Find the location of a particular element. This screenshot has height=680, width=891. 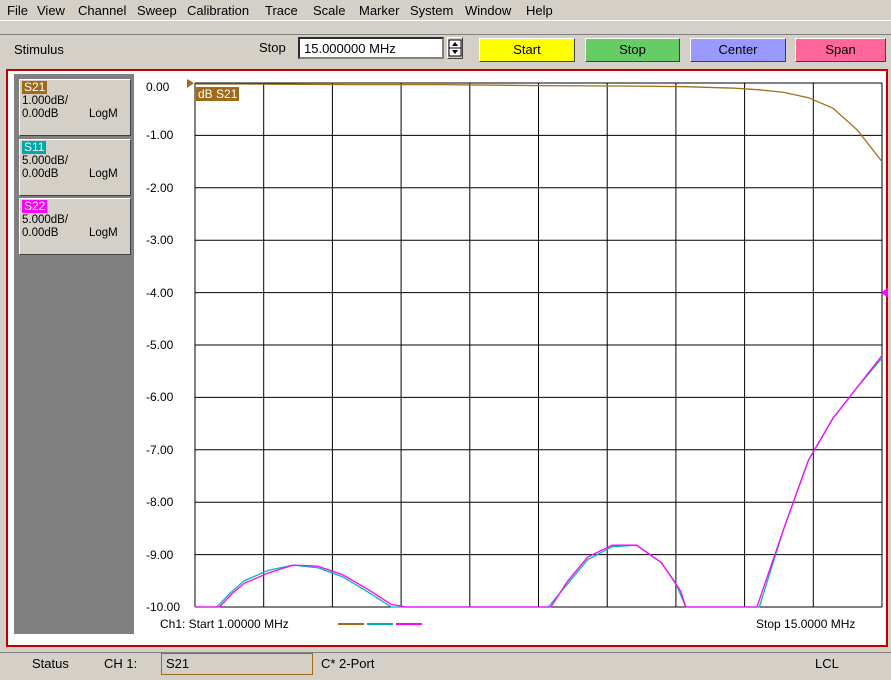

trace-ref-s21: 0.00dB is located at coordinates (40, 114).